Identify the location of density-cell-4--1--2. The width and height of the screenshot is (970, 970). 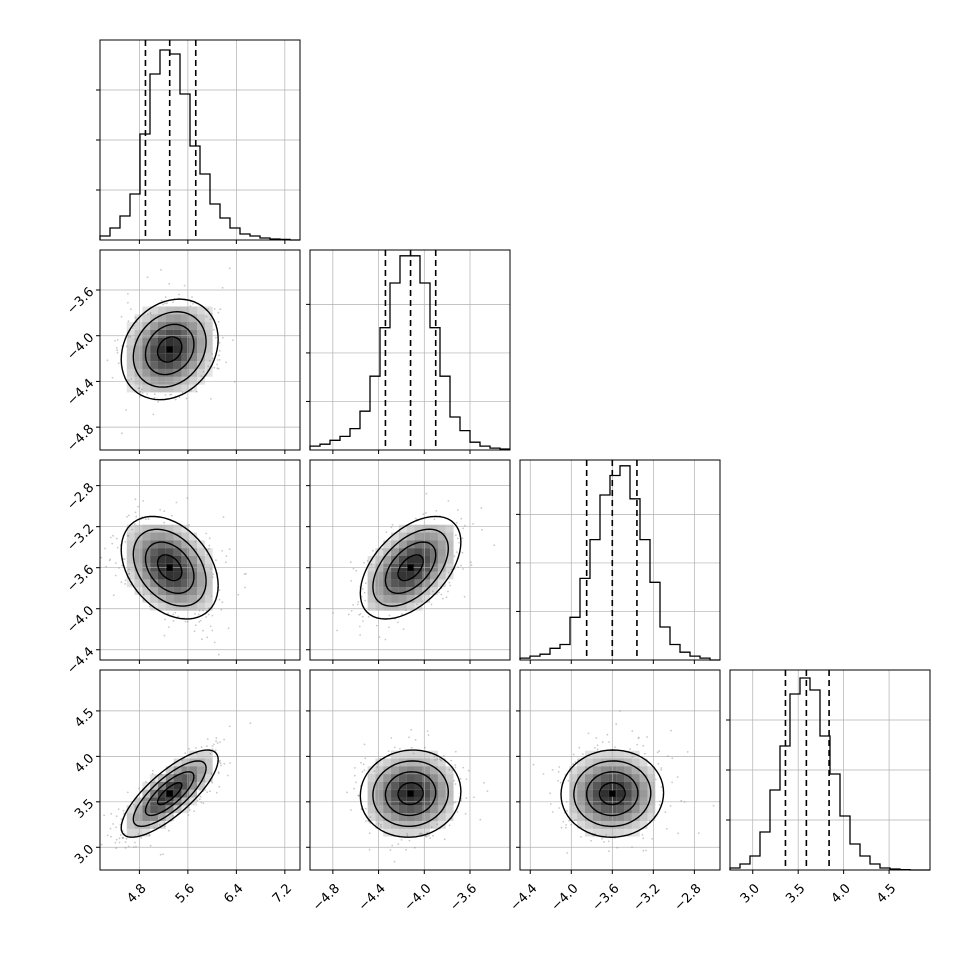
(402, 809).